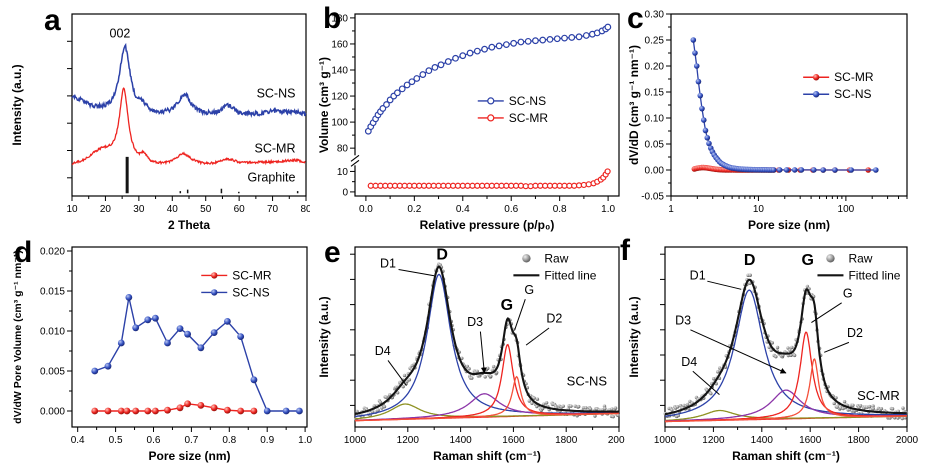  I want to click on svg-text: 160, so click(339, 44).